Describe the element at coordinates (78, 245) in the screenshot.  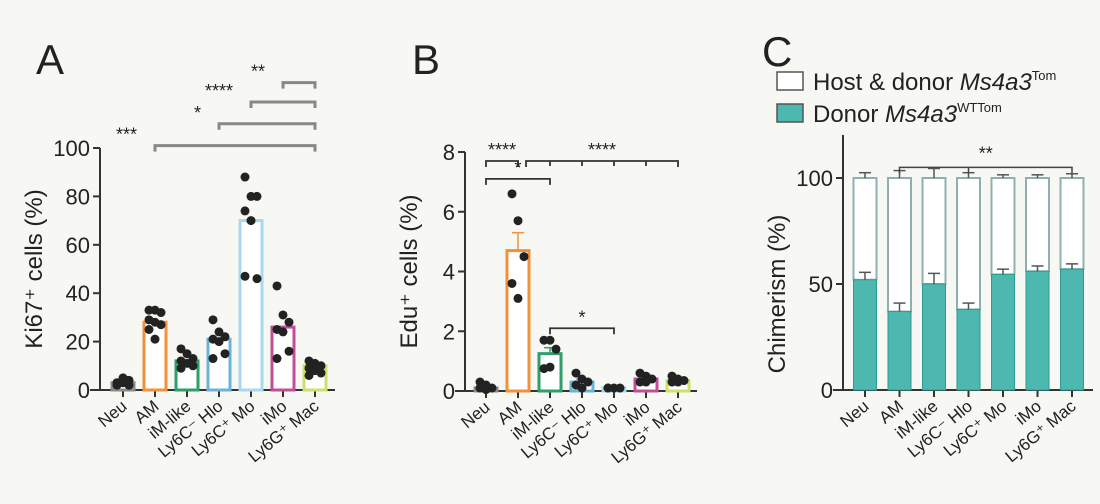
I see `y-tick-label: 60` at that location.